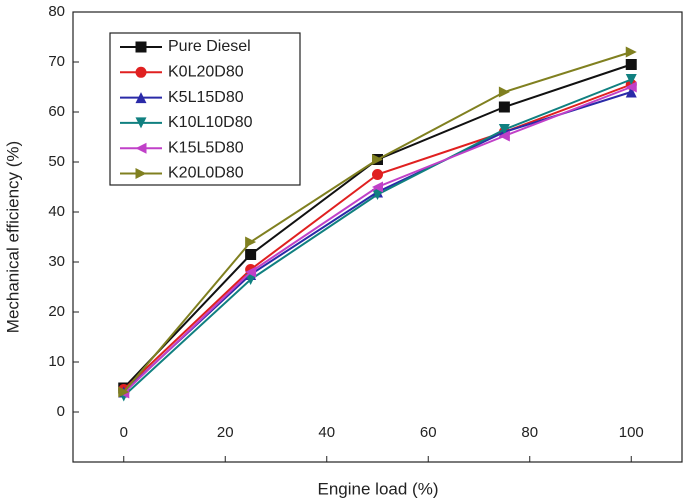  Describe the element at coordinates (209, 46) in the screenshot. I see `legend-label: Pure Diesel` at that location.